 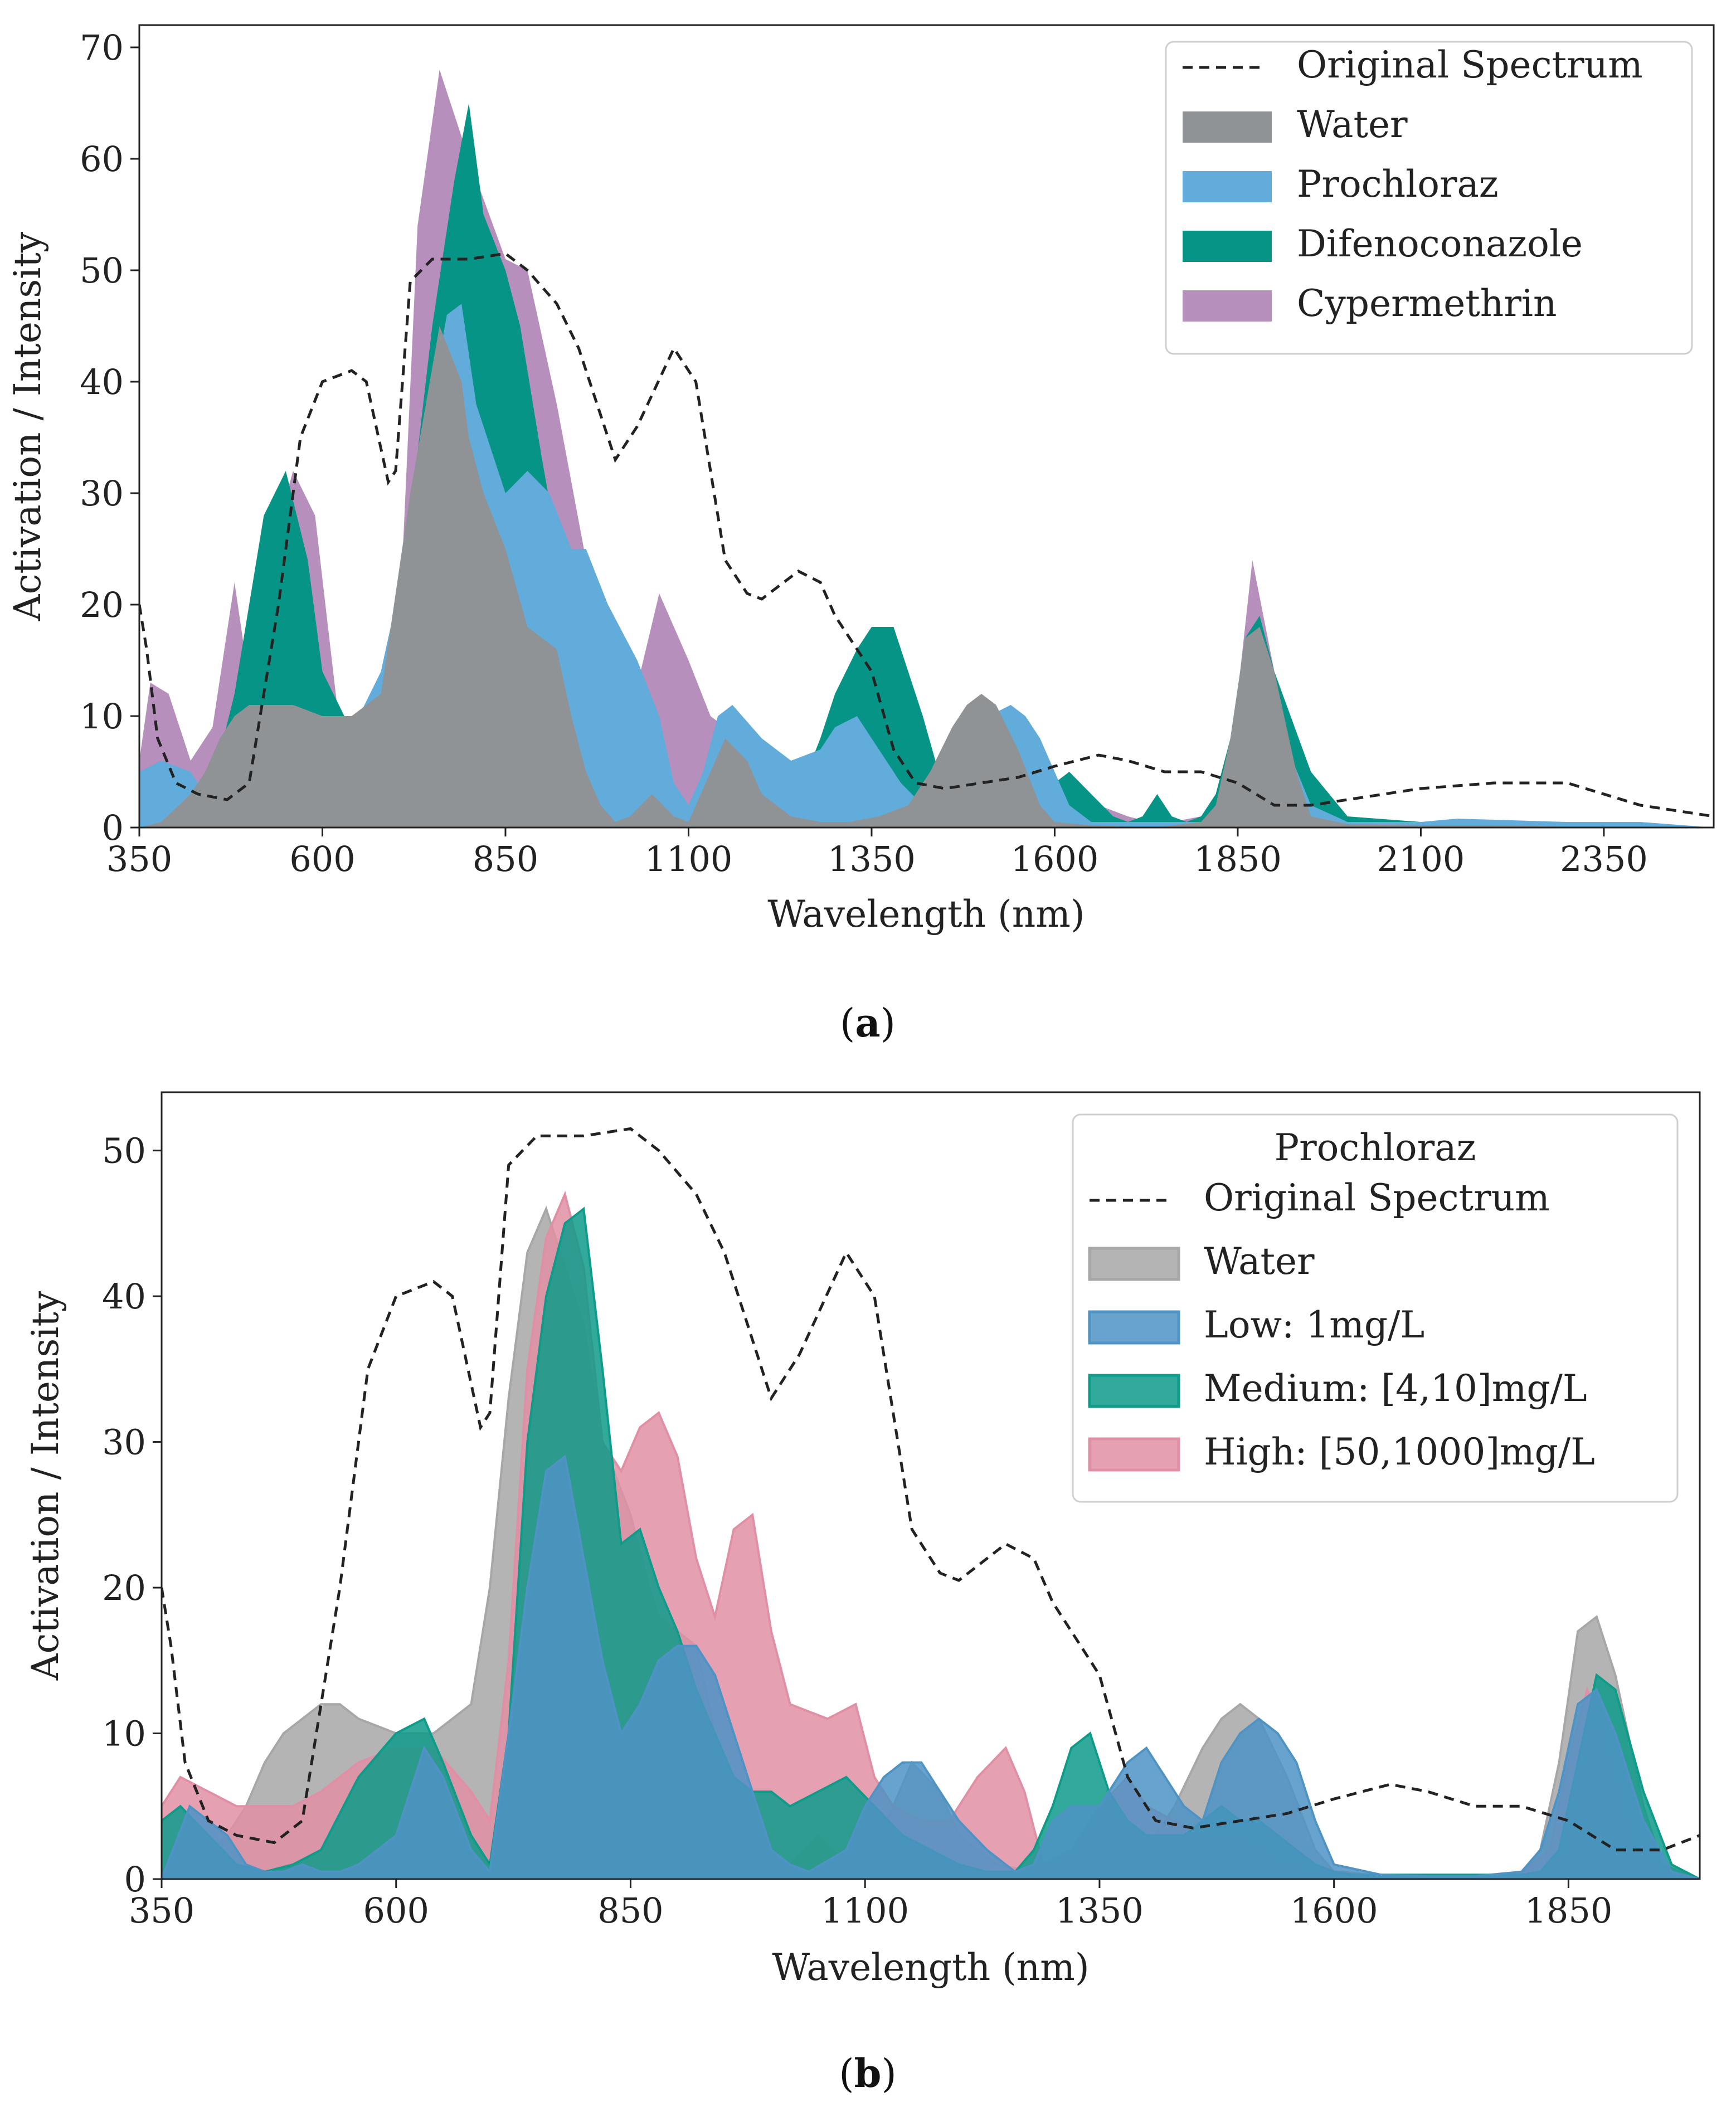 I want to click on legend-item-prochloraz: Prochloraz, so click(x=1341, y=185).